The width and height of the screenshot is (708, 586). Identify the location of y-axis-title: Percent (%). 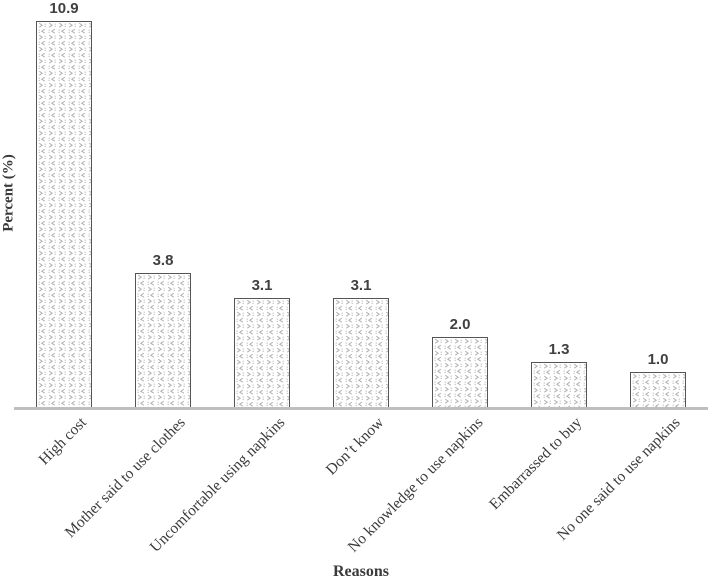
(8, 193).